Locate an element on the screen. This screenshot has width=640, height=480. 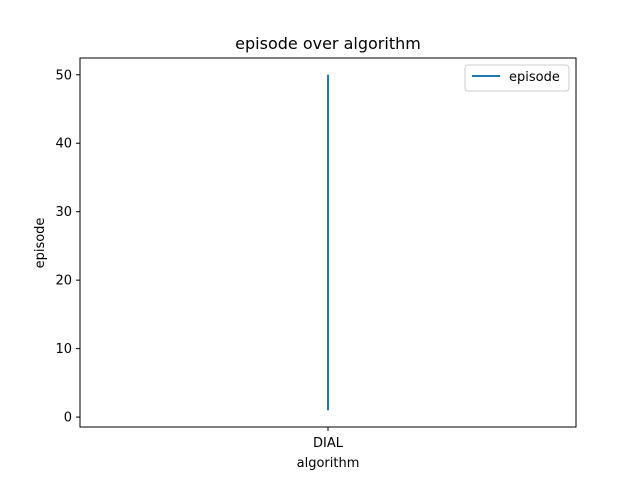
y-tick-label: 10 is located at coordinates (63, 349).